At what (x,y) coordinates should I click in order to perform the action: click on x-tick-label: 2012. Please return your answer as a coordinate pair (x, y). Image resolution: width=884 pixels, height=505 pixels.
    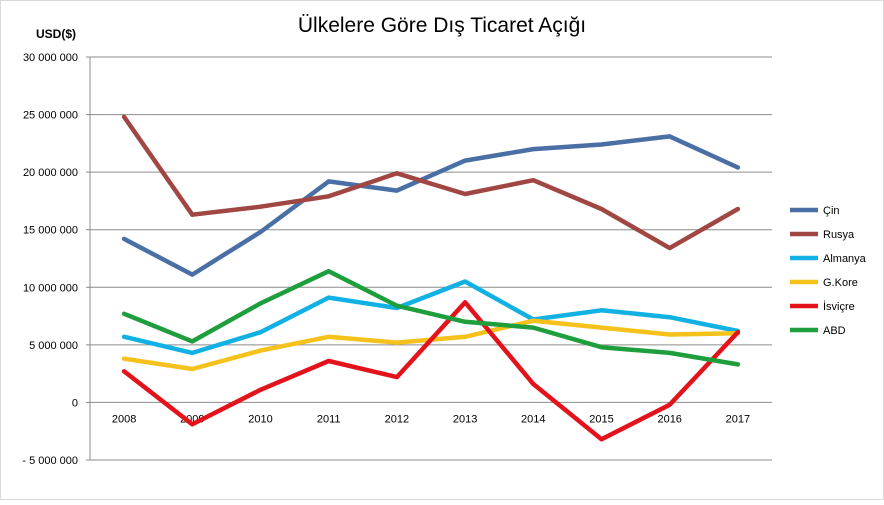
    Looking at the image, I should click on (397, 419).